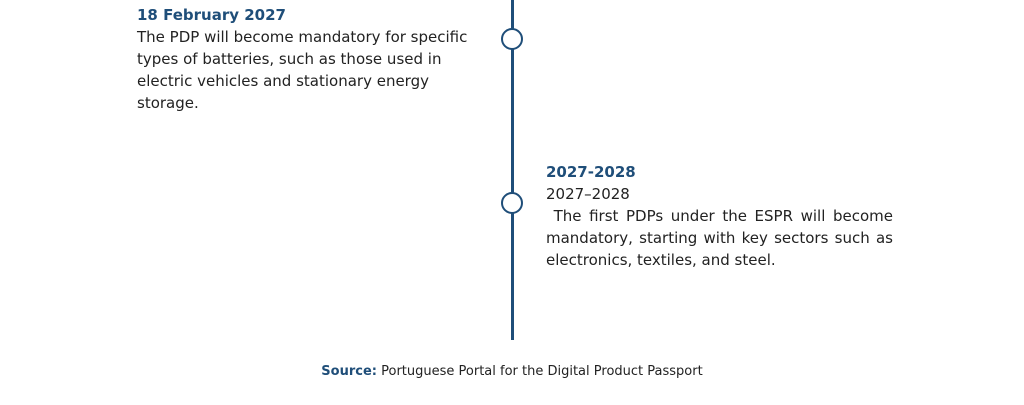 Image resolution: width=1024 pixels, height=405 pixels. Describe the element at coordinates (211, 15) in the screenshot. I see `entry-date: 18 February 2027` at that location.